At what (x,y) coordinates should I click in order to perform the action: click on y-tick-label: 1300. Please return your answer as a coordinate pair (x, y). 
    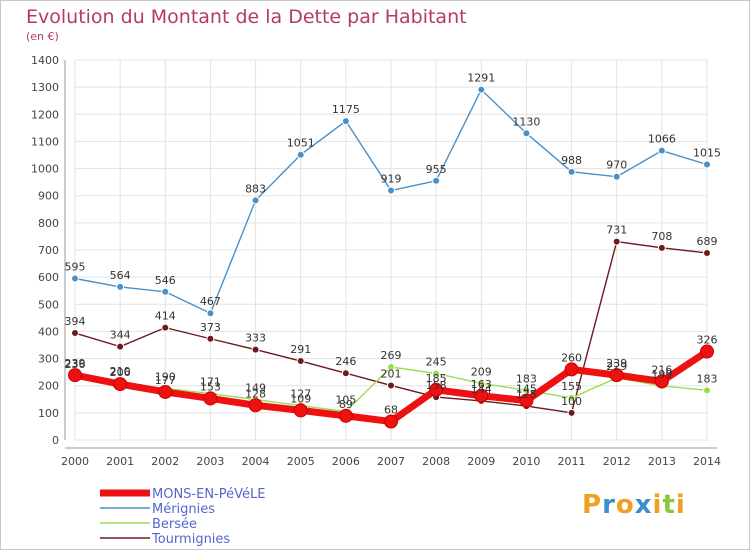
    Looking at the image, I should click on (45, 87).